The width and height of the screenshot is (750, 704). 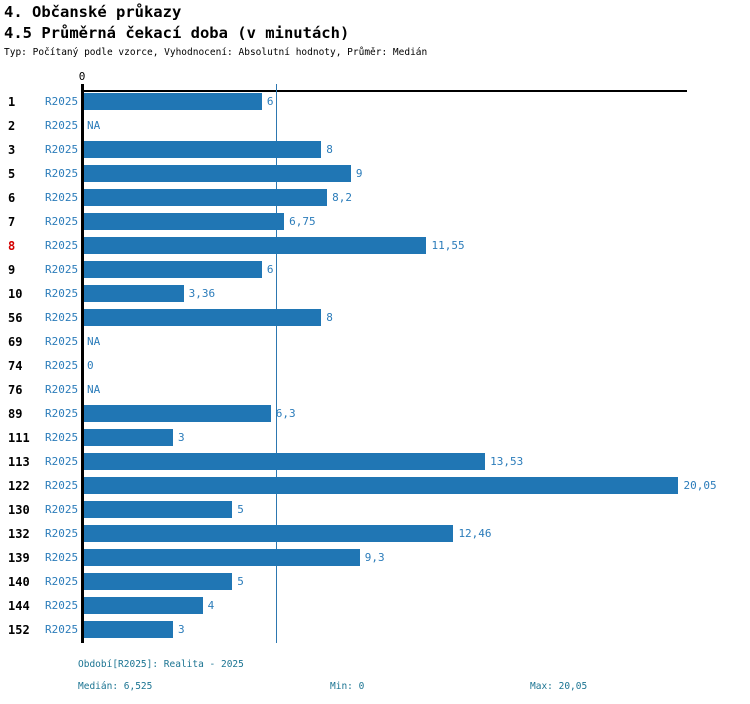 What do you see at coordinates (19, 630) in the screenshot?
I see `row-category-label: 152` at bounding box center [19, 630].